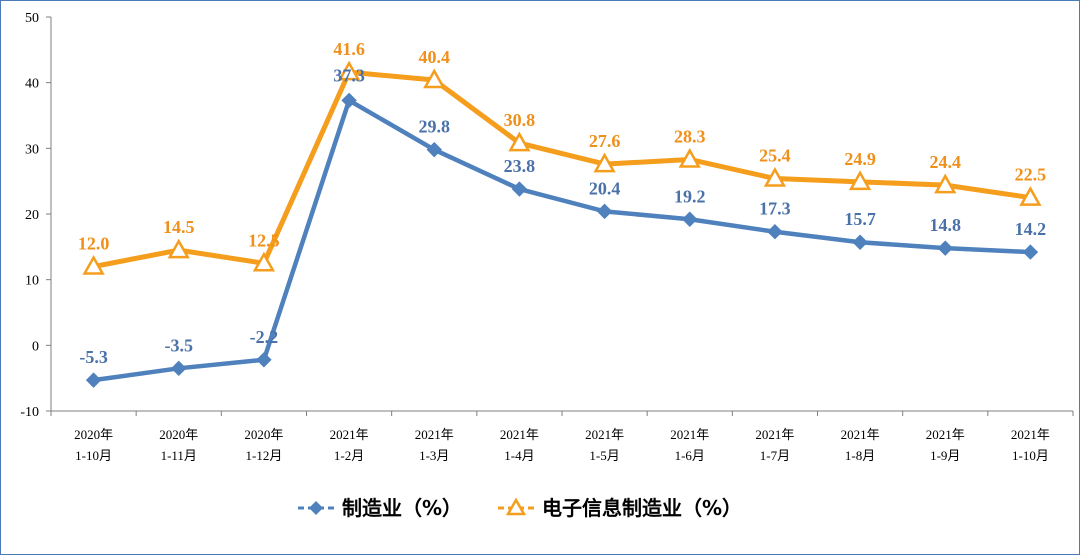  I want to click on x-tick-label: 2021年 1-4月, so click(519, 445).